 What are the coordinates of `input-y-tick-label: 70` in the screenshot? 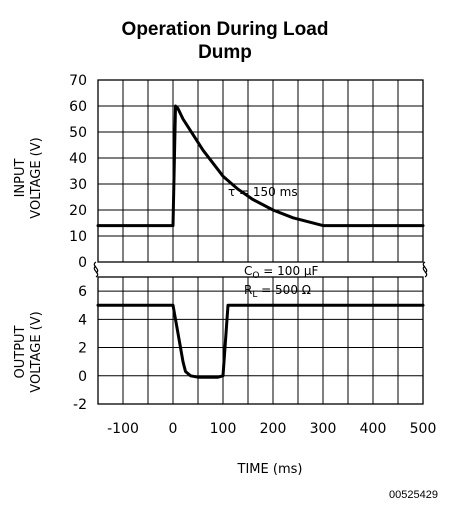 It's located at (78, 81).